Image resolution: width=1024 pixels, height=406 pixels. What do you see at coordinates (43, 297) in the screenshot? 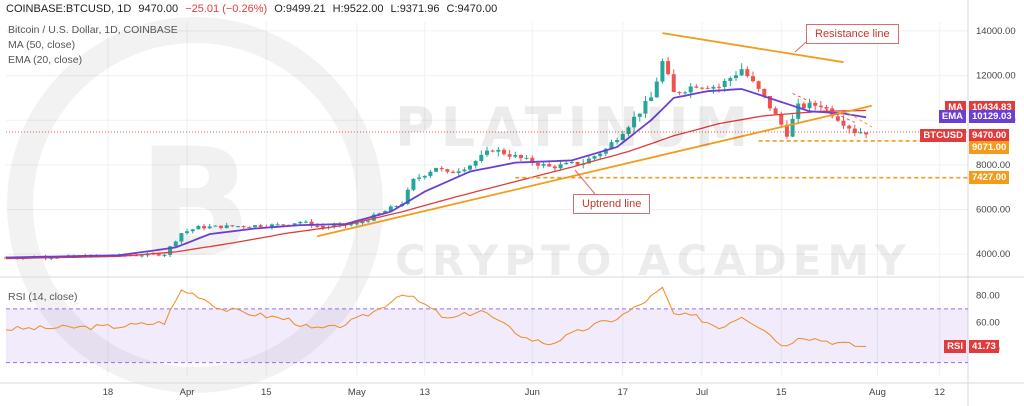
I see `rsi-legend: RSI (14, close)` at bounding box center [43, 297].